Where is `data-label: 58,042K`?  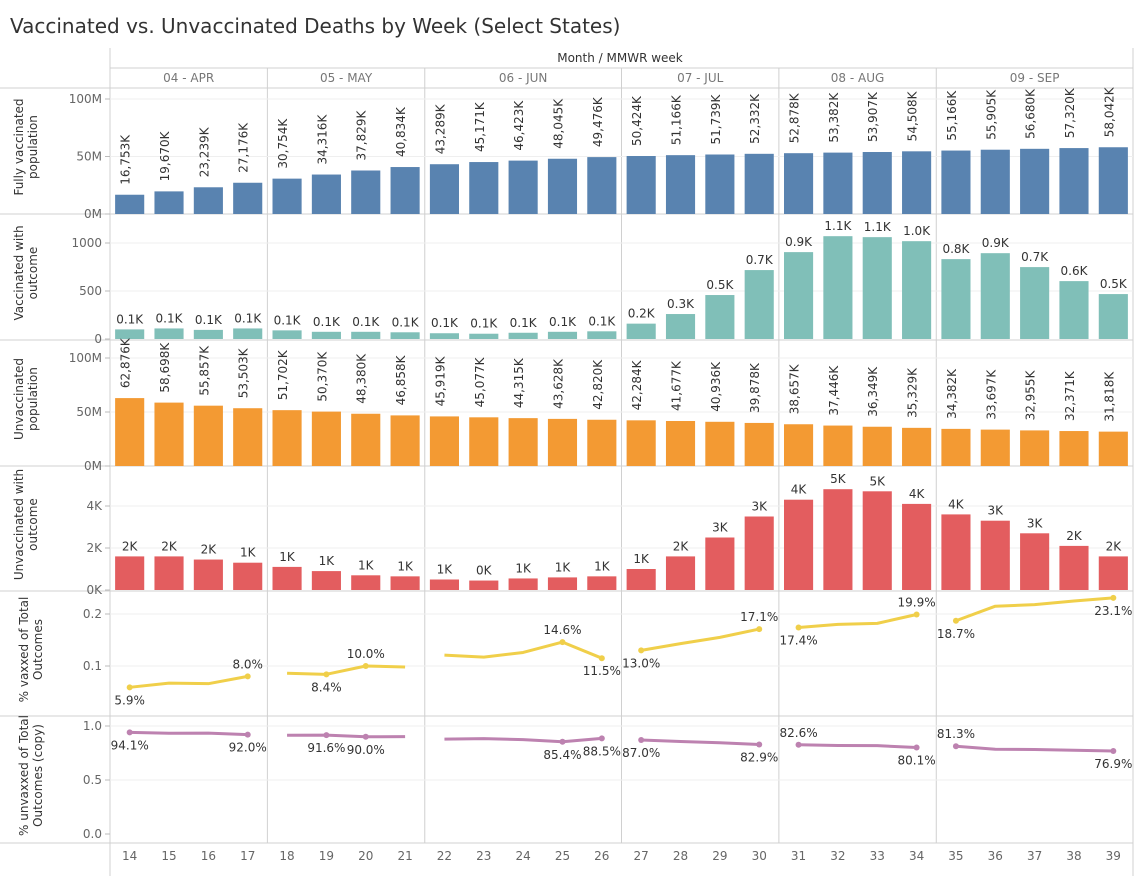
data-label: 58,042K is located at coordinates (1109, 111).